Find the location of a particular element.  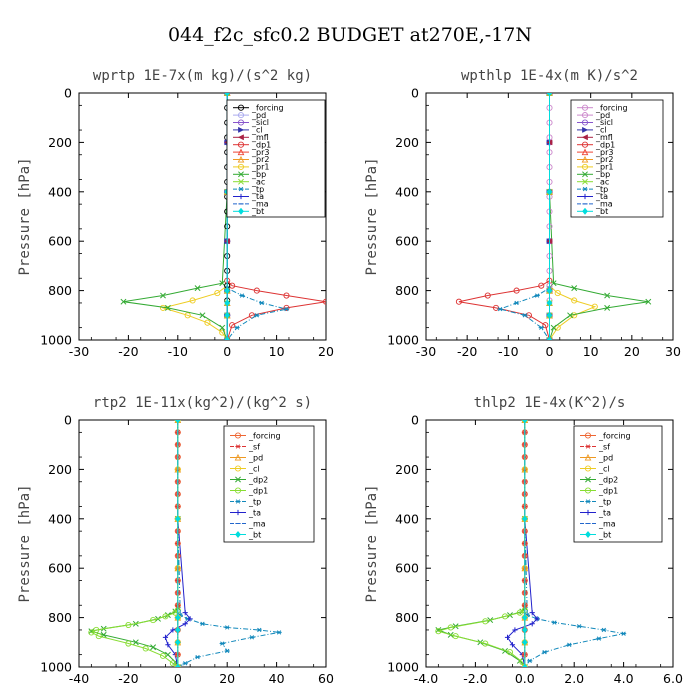

legend-label: _bp is located at coordinates (602, 174).